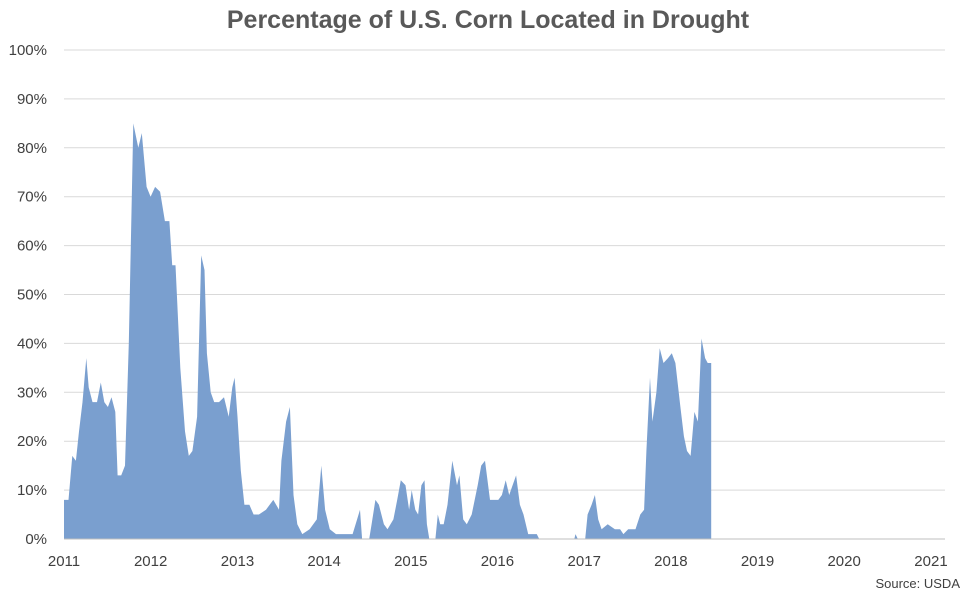  What do you see at coordinates (843, 561) in the screenshot?
I see `x-tick-label: 2020` at bounding box center [843, 561].